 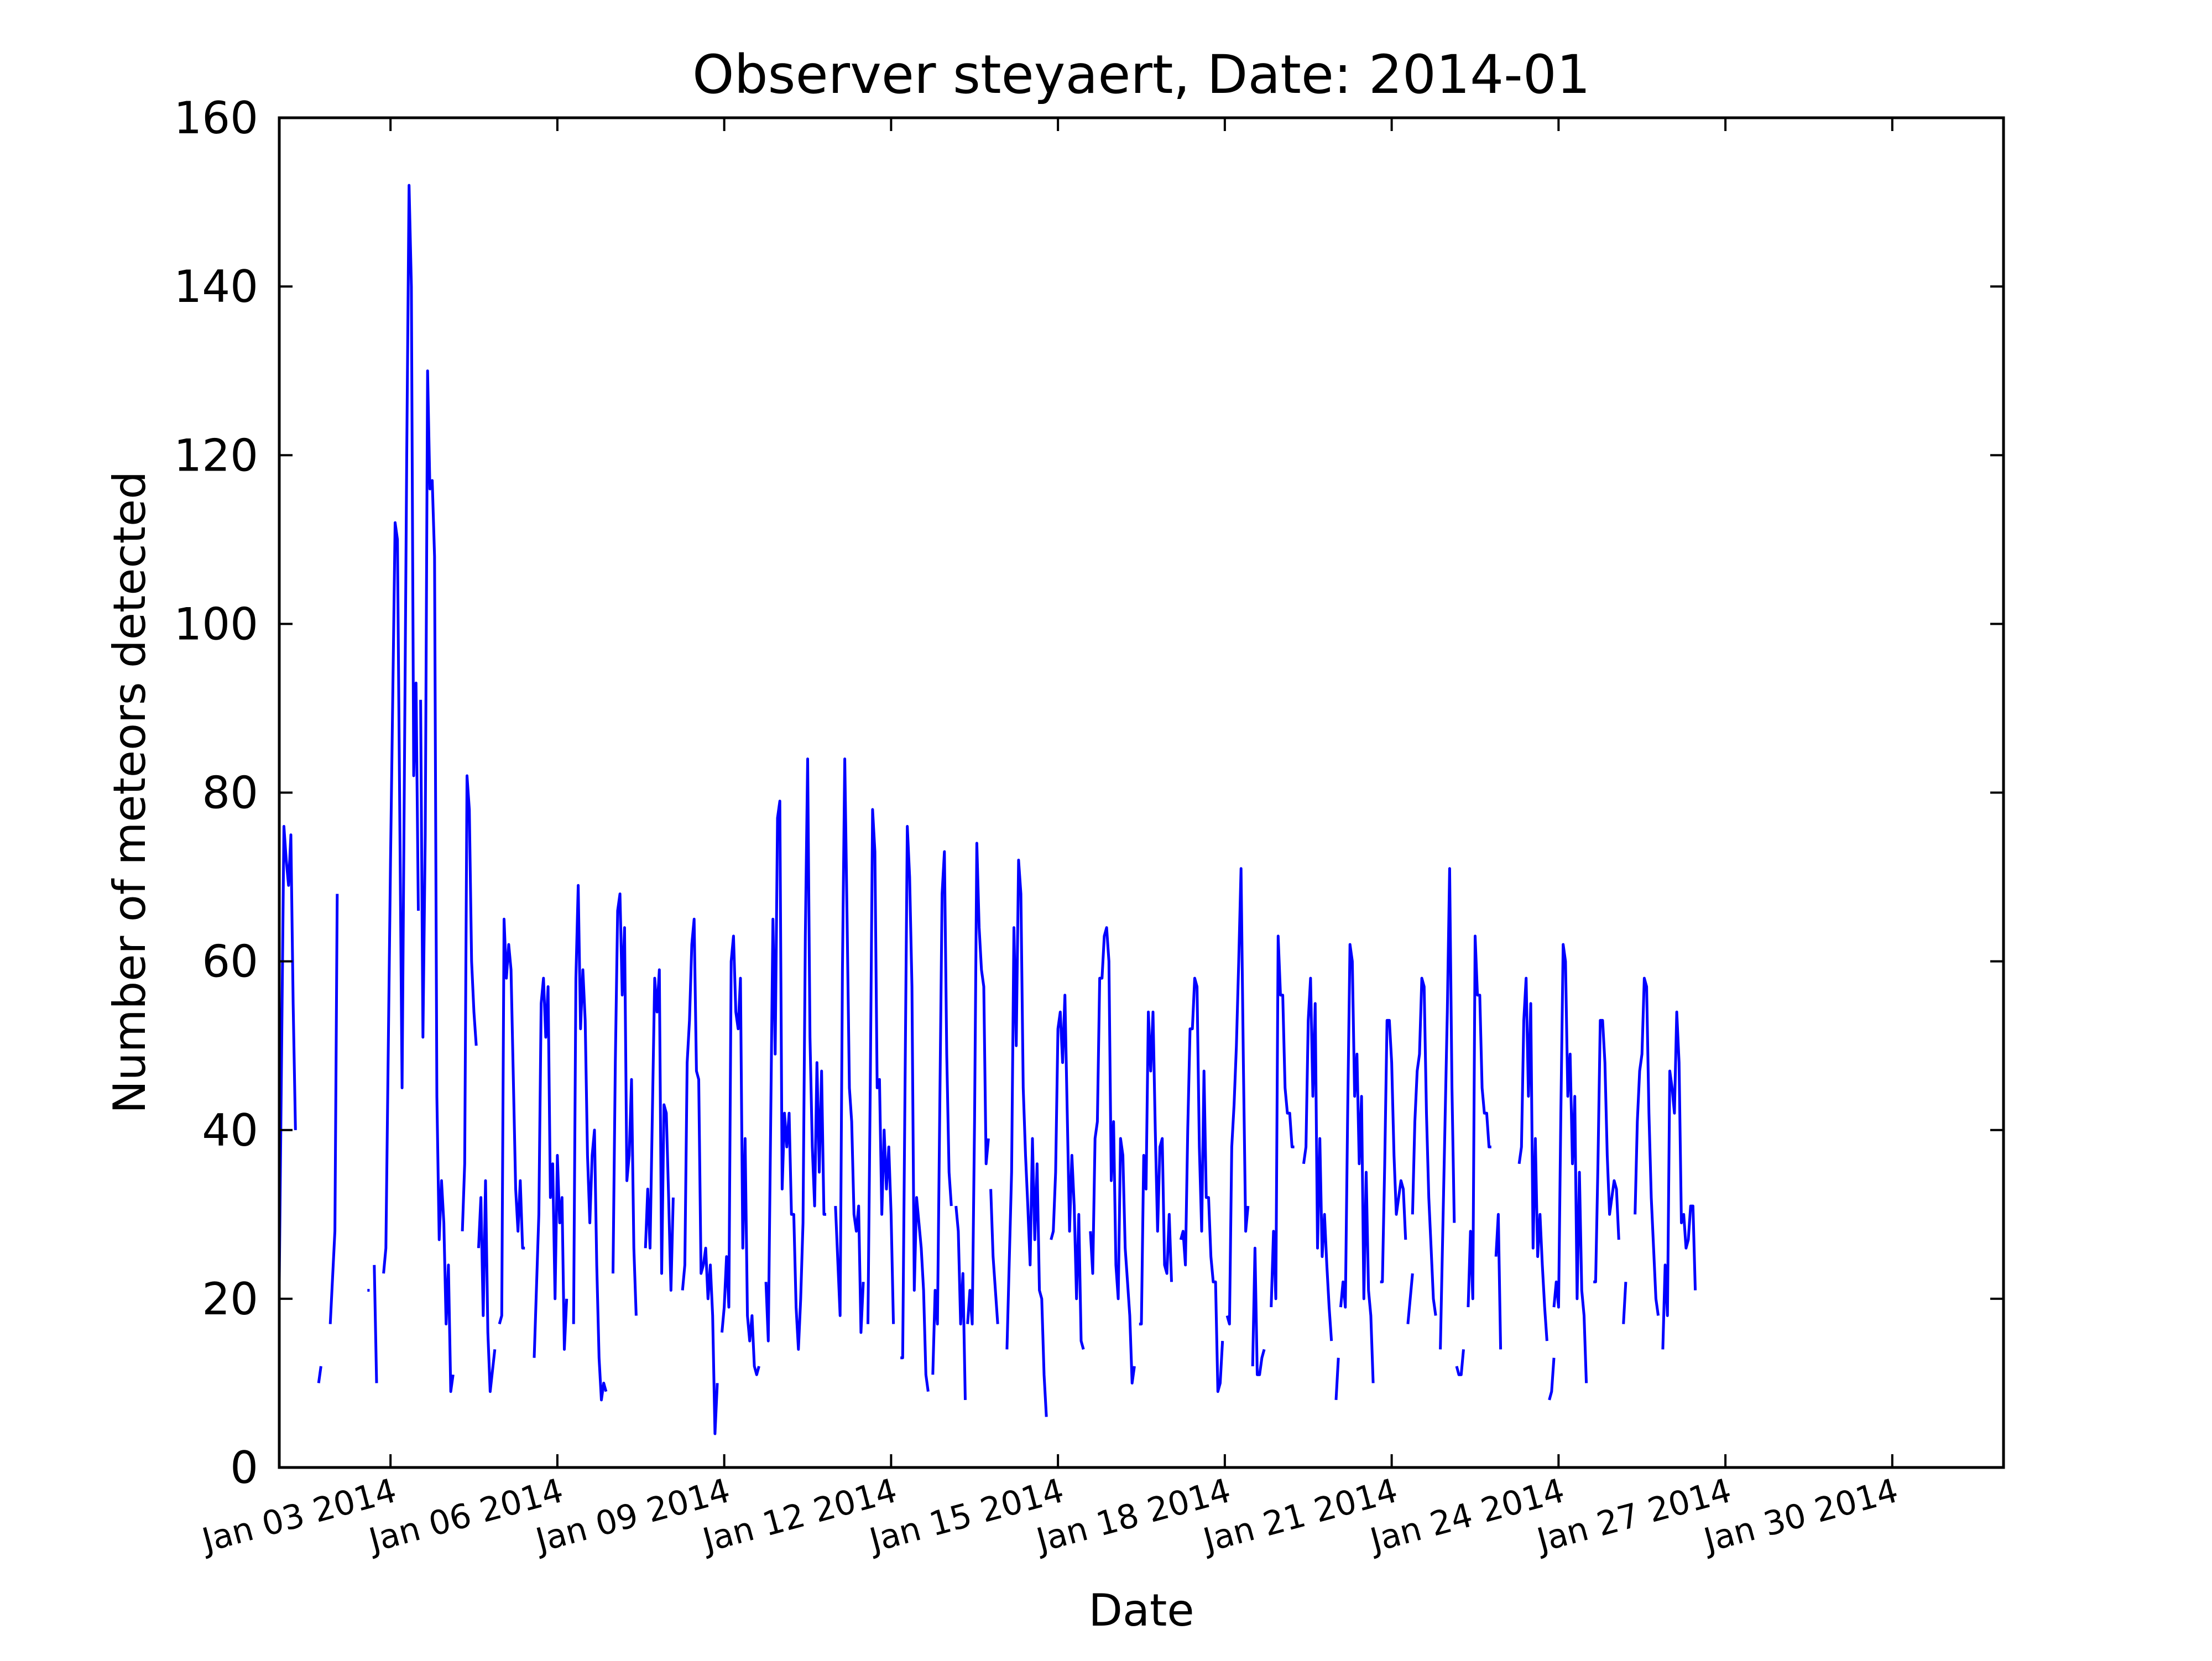 I want to click on y-tick-label-7: 140, so click(x=216, y=286).